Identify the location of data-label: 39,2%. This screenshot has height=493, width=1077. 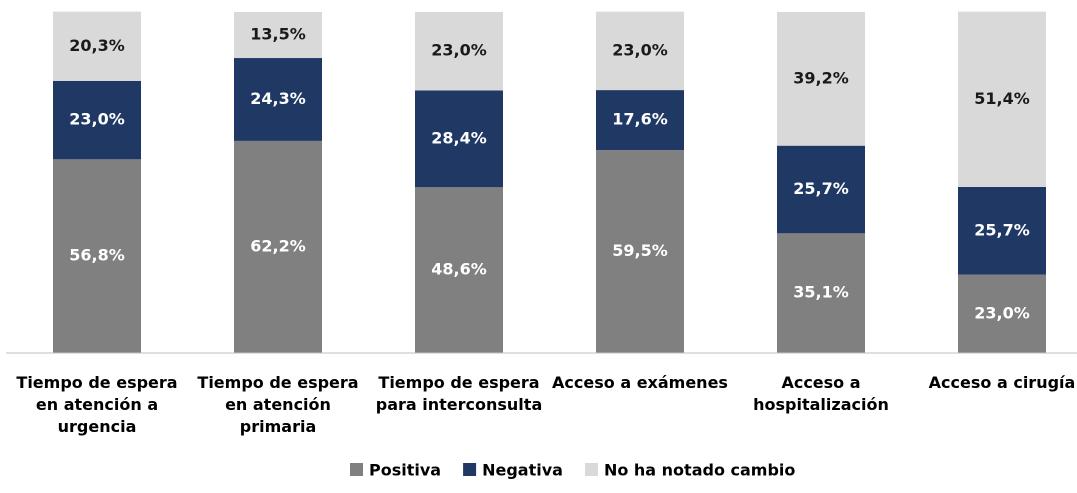
(821, 77).